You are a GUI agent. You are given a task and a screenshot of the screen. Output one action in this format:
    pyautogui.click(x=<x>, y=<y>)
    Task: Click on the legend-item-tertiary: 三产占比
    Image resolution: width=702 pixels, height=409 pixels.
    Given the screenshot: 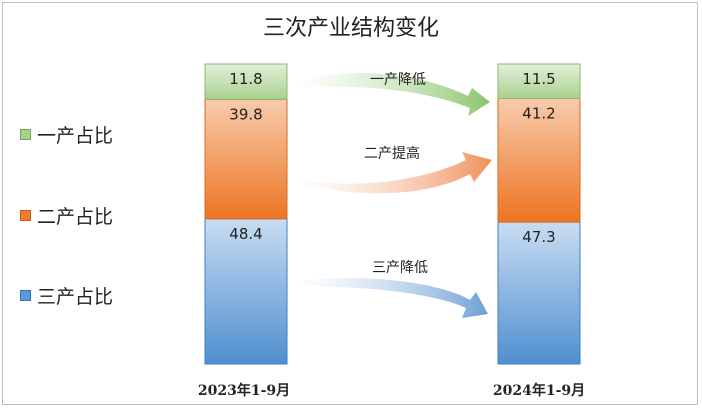 What is the action you would take?
    pyautogui.click(x=67, y=295)
    